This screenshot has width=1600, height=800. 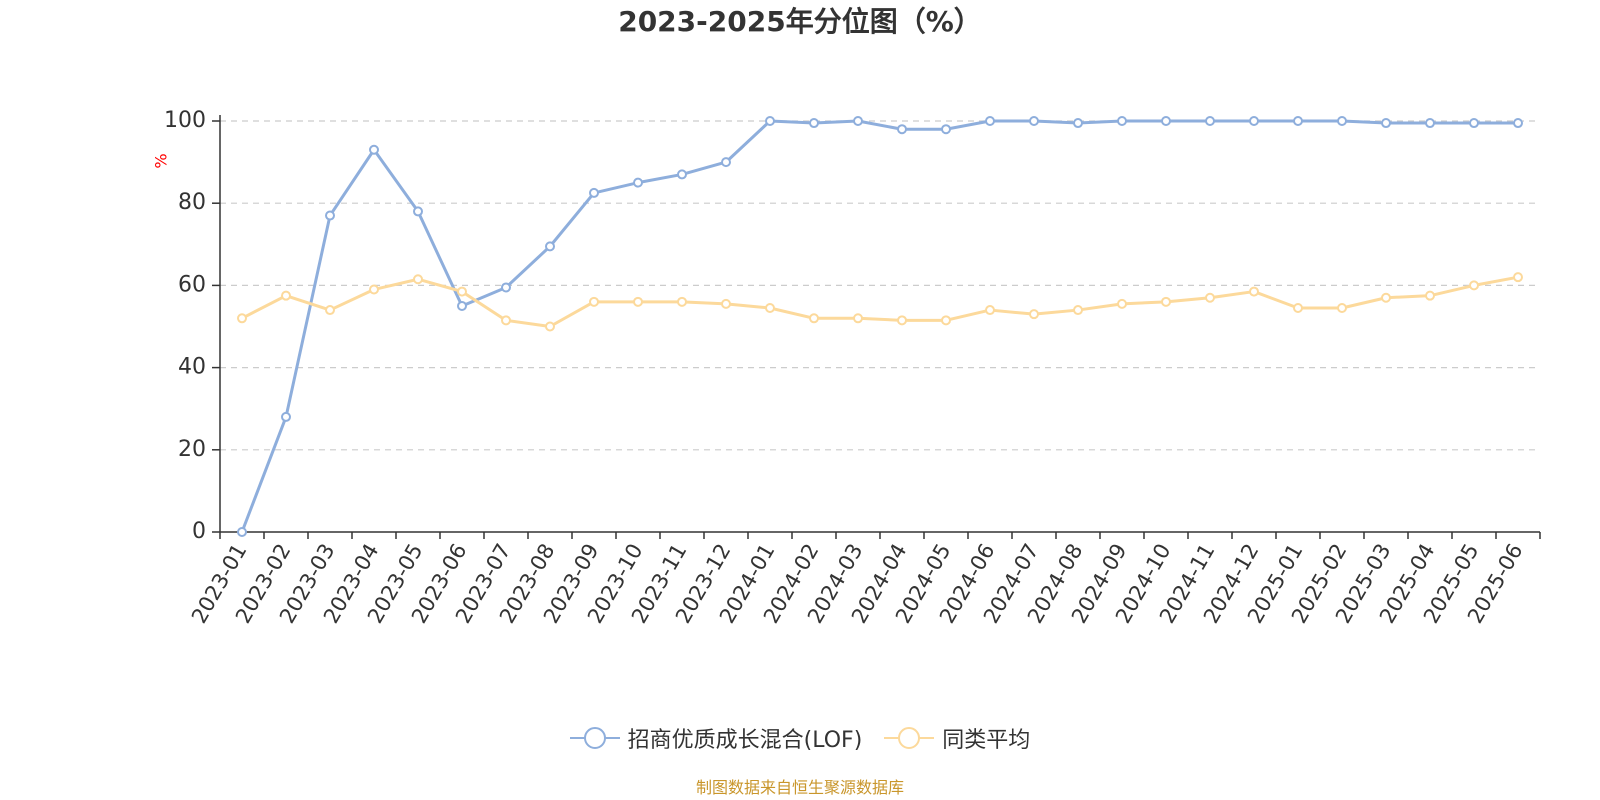 What do you see at coordinates (800, 21) in the screenshot?
I see `chart-title: 2023-2025年分位图（%）` at bounding box center [800, 21].